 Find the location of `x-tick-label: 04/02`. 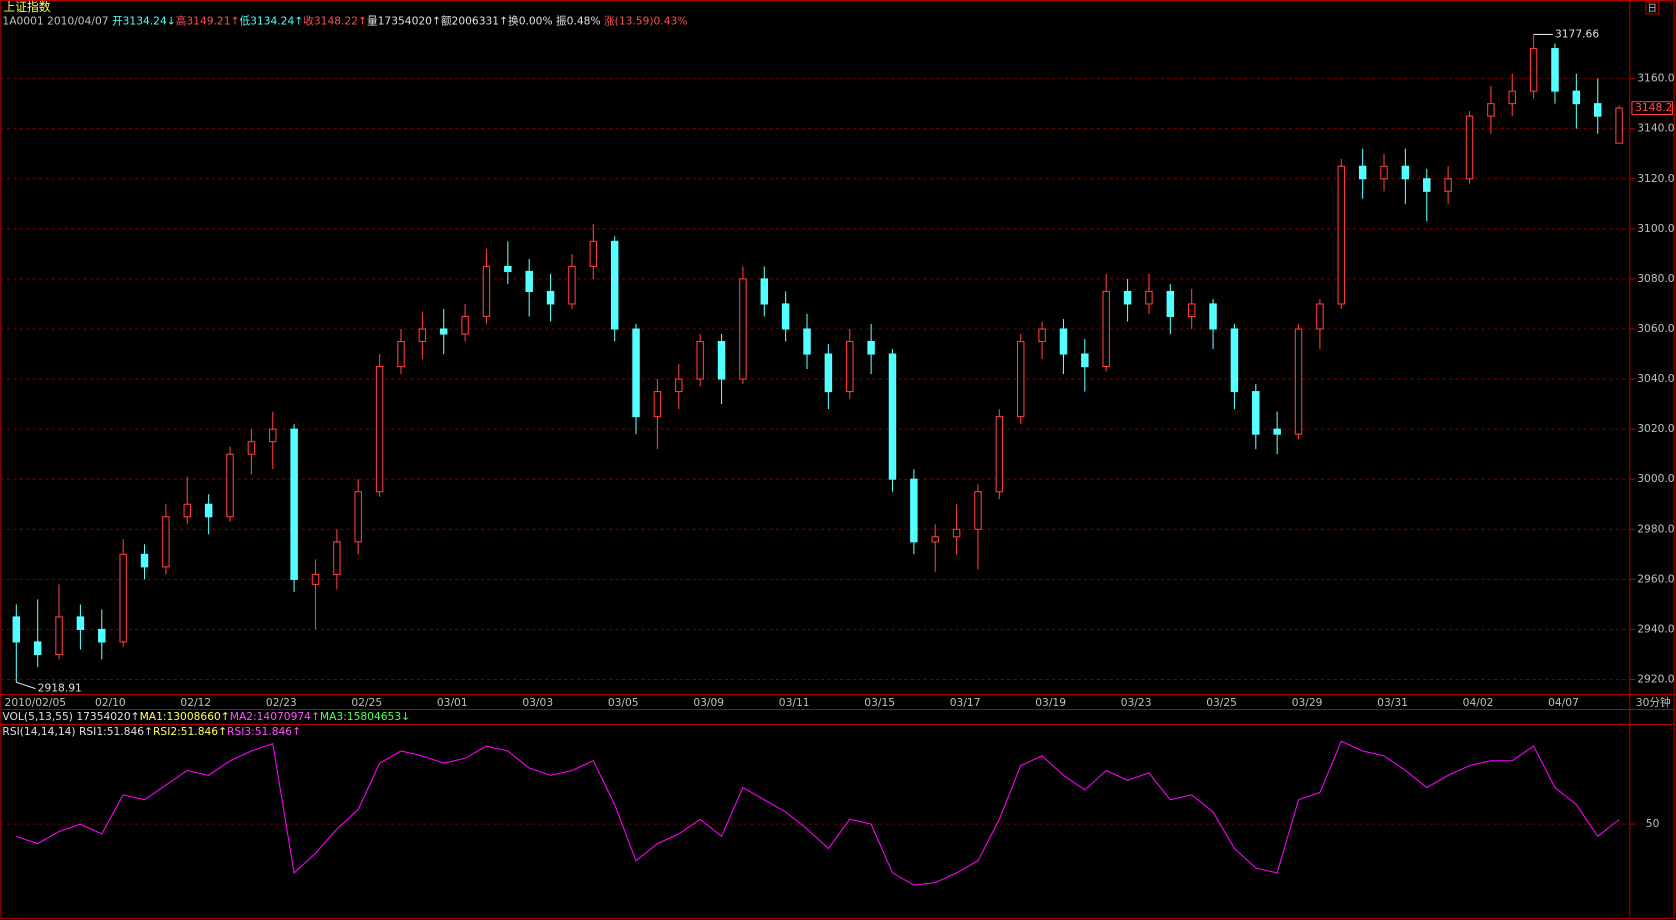

x-tick-label: 04/02 is located at coordinates (1478, 702).